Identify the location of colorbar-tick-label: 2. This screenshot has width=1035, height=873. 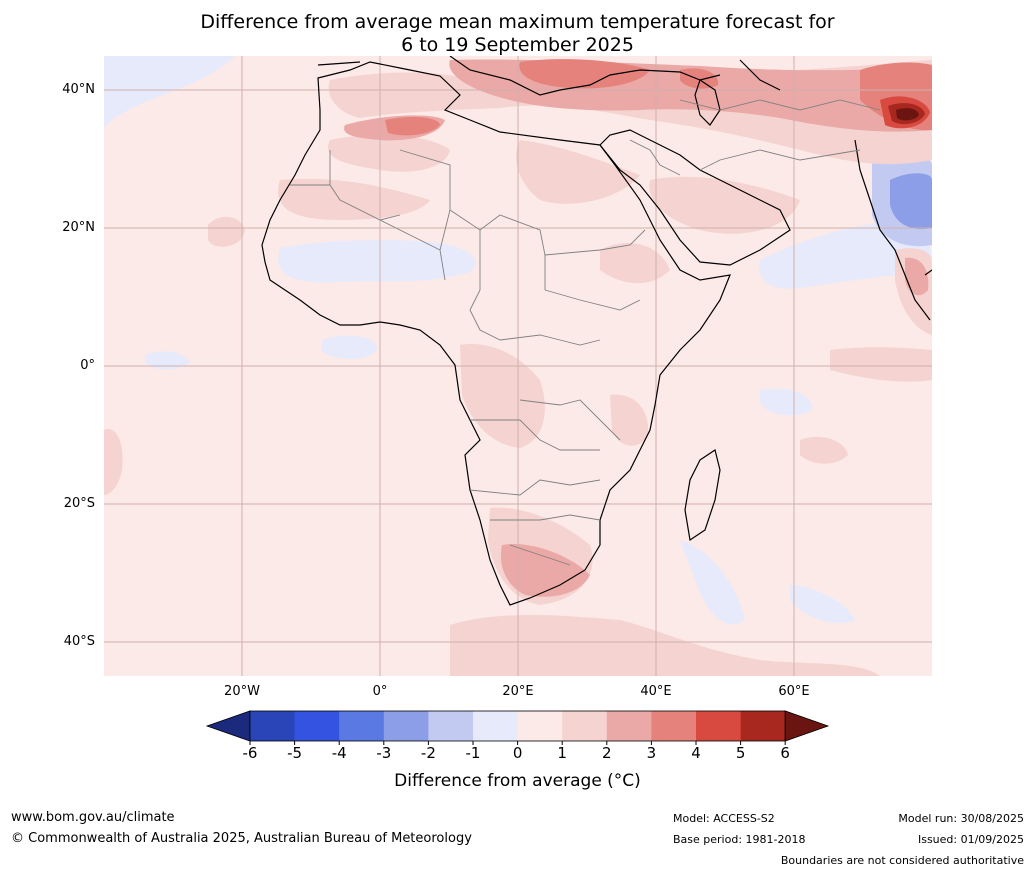
(607, 753).